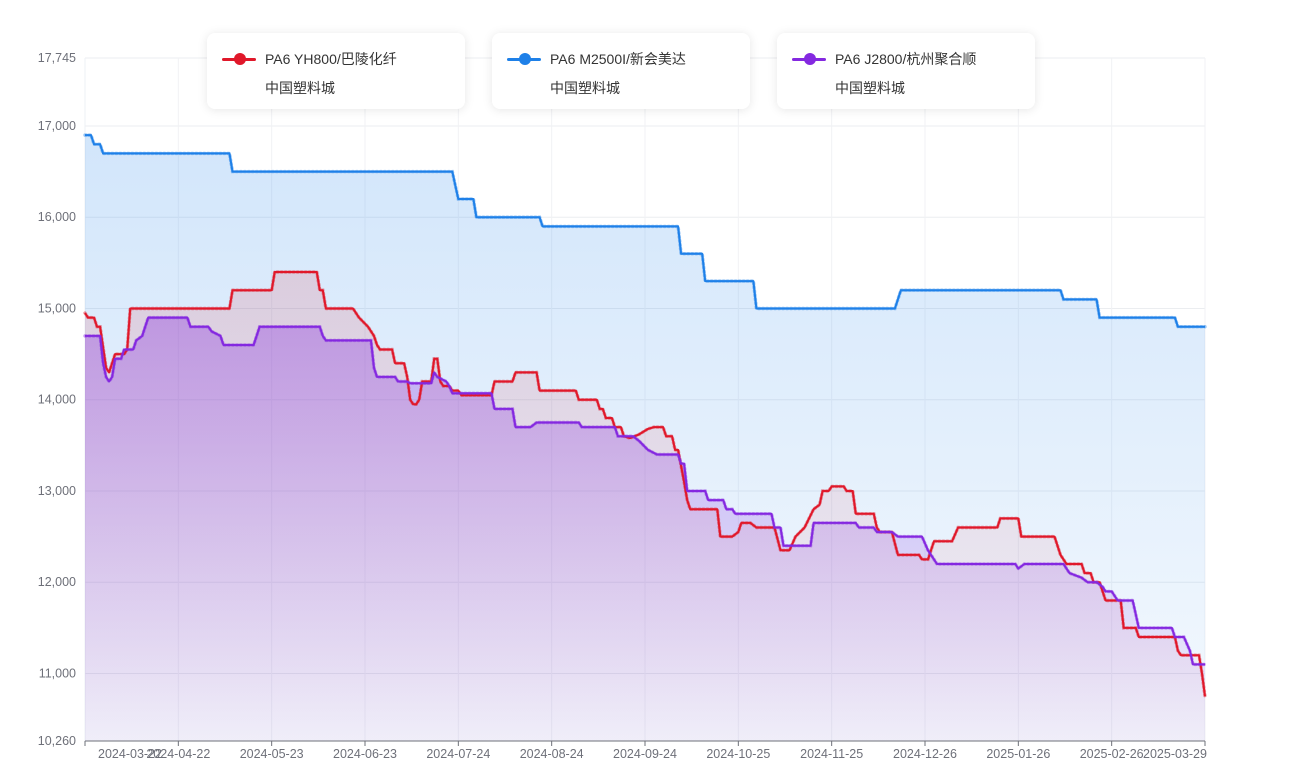  Describe the element at coordinates (1018, 754) in the screenshot. I see `x-axis-label: 2025-01-26` at that location.